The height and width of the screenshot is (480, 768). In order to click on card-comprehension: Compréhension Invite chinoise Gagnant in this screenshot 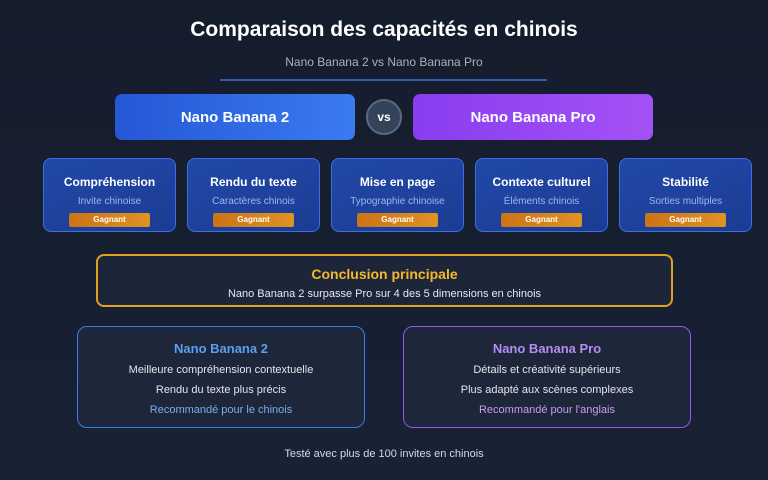, I will do `click(109, 195)`.